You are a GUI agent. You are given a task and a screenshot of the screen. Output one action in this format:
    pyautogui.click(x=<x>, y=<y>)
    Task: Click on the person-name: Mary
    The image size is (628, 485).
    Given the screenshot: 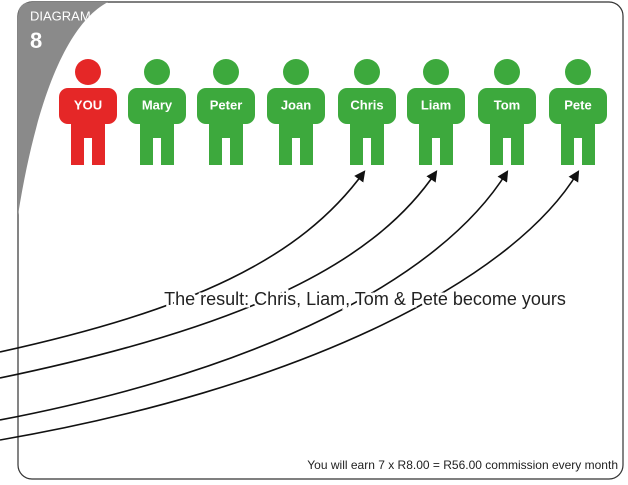 What is the action you would take?
    pyautogui.click(x=157, y=104)
    